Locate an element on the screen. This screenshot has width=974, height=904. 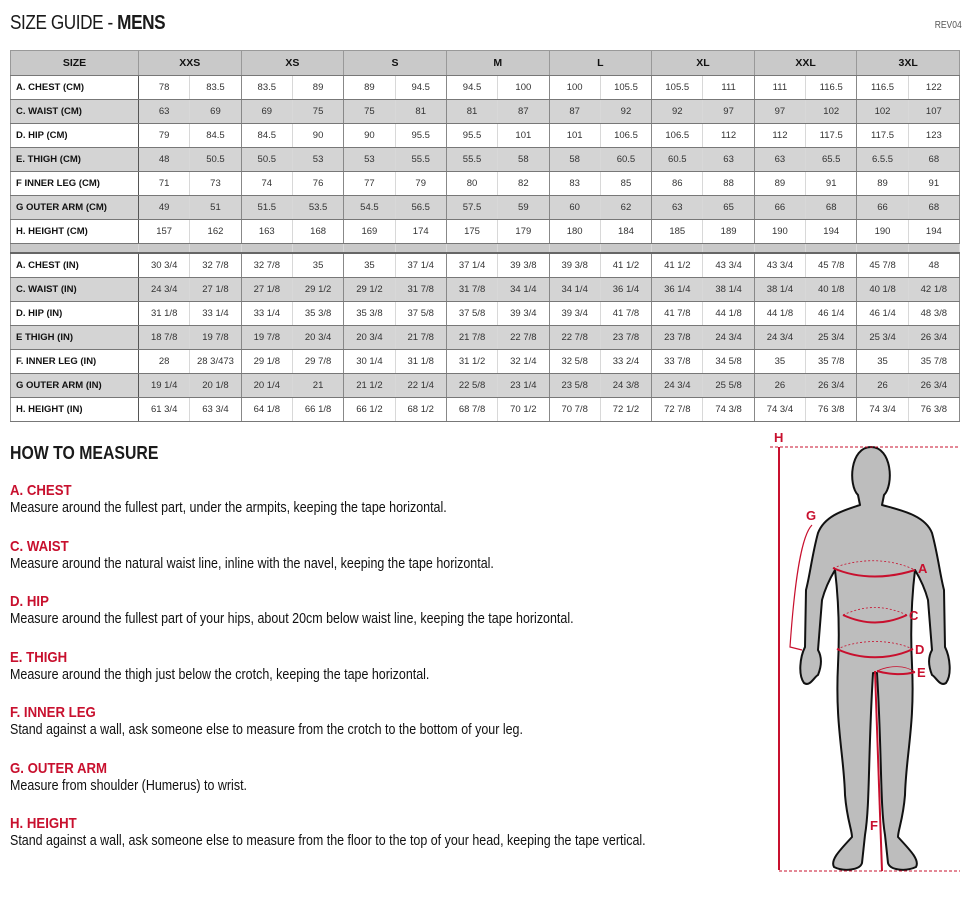
table-cell: 30 1/4 is located at coordinates (369, 361).